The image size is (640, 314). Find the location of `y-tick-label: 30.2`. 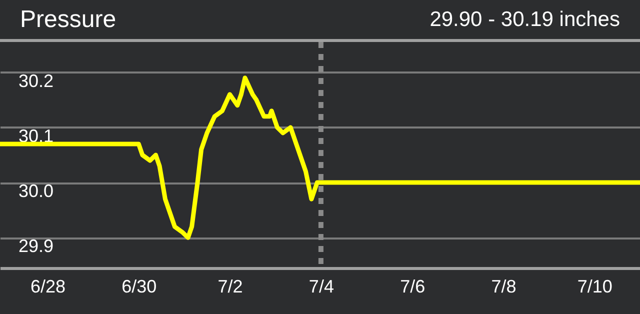

y-tick-label: 30.2 is located at coordinates (36, 80).